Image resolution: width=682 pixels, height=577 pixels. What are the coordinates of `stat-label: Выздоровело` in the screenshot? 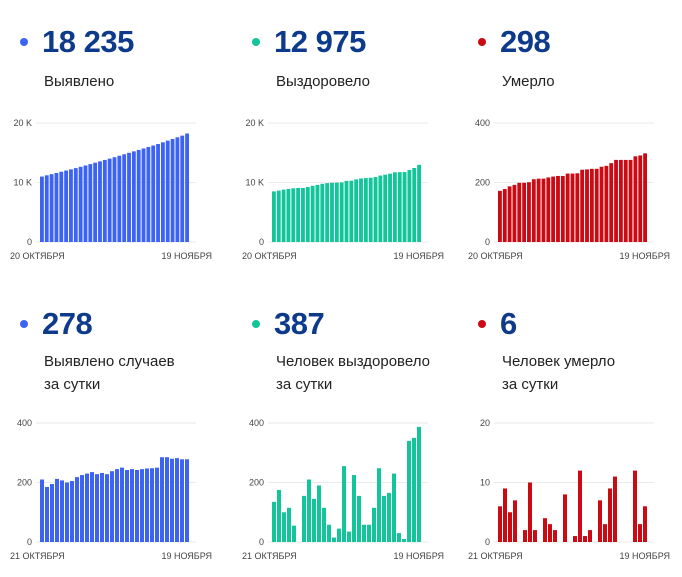 It's located at (323, 81).